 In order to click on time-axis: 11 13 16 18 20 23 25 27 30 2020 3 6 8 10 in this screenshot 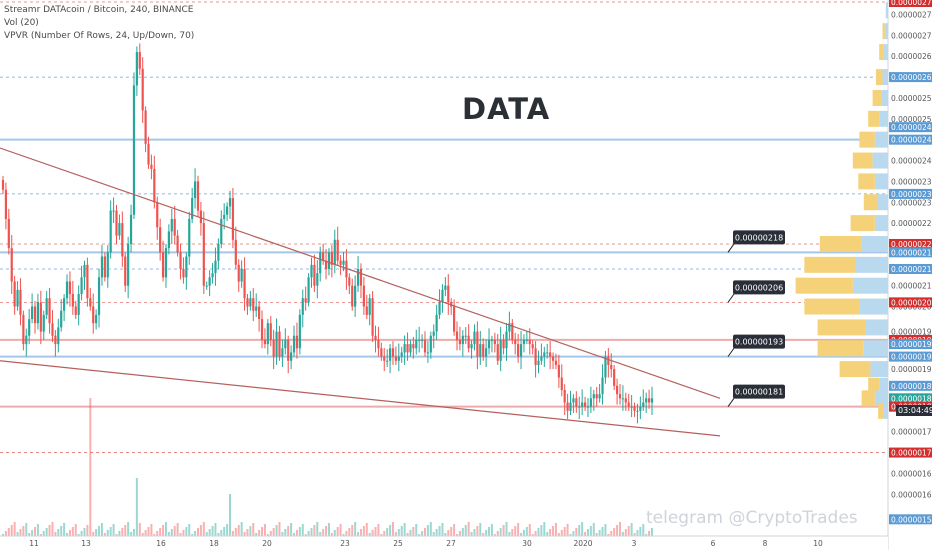, I will do `click(444, 542)`.